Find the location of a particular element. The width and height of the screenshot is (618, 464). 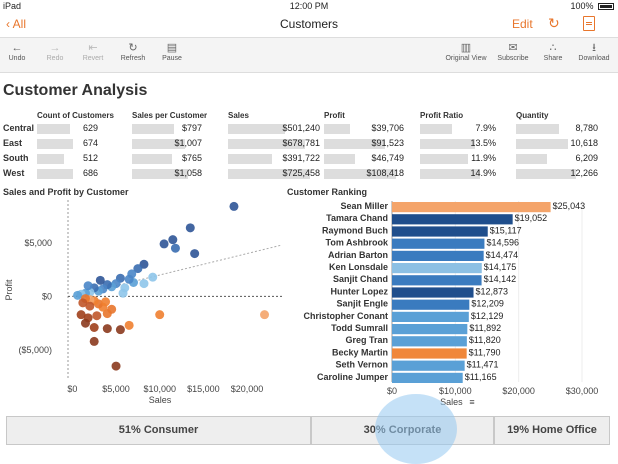

page-title: Customer Analysis is located at coordinates (75, 90).